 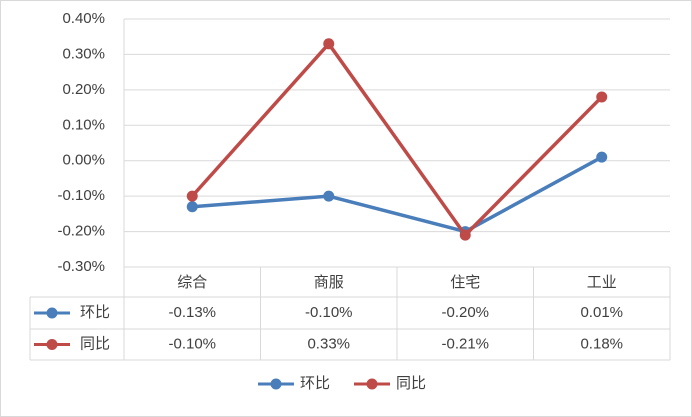 I want to click on table-cell: -0.21%, so click(x=465, y=343).